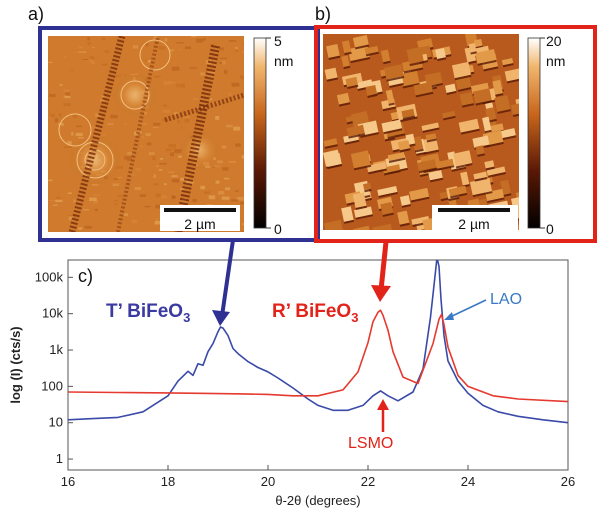 Image resolution: width=600 pixels, height=516 pixels. Describe the element at coordinates (317, 500) in the screenshot. I see `x-axis-title: θ-2θ (degrees)` at that location.